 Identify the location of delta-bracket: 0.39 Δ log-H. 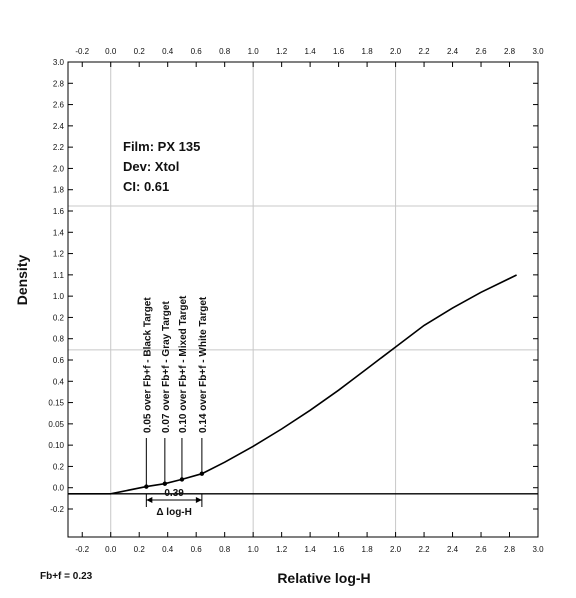
(174, 503).